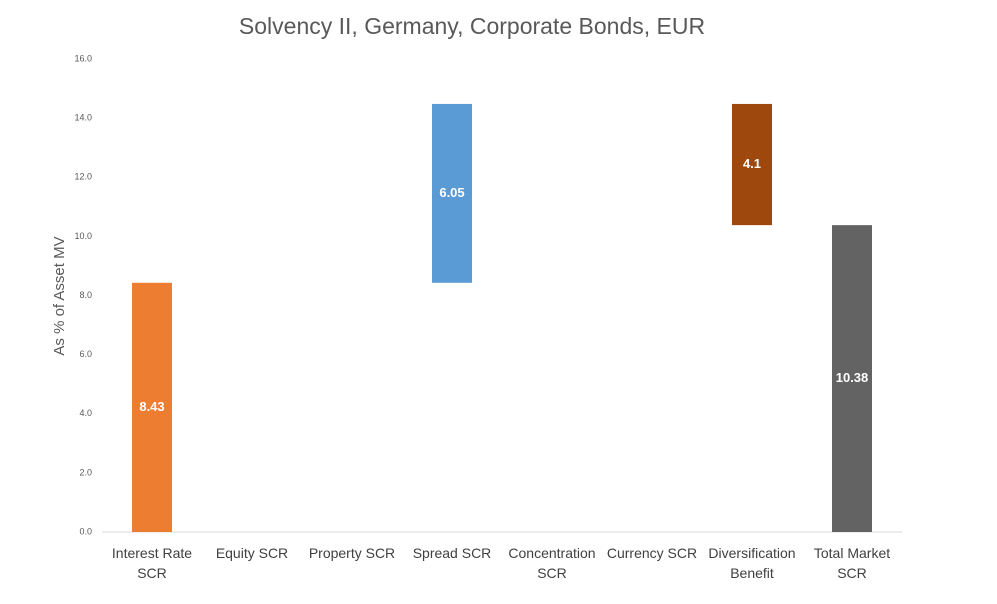 The image size is (997, 604). Describe the element at coordinates (59, 295) in the screenshot. I see `y-axis-title: As % of Asset MV` at that location.